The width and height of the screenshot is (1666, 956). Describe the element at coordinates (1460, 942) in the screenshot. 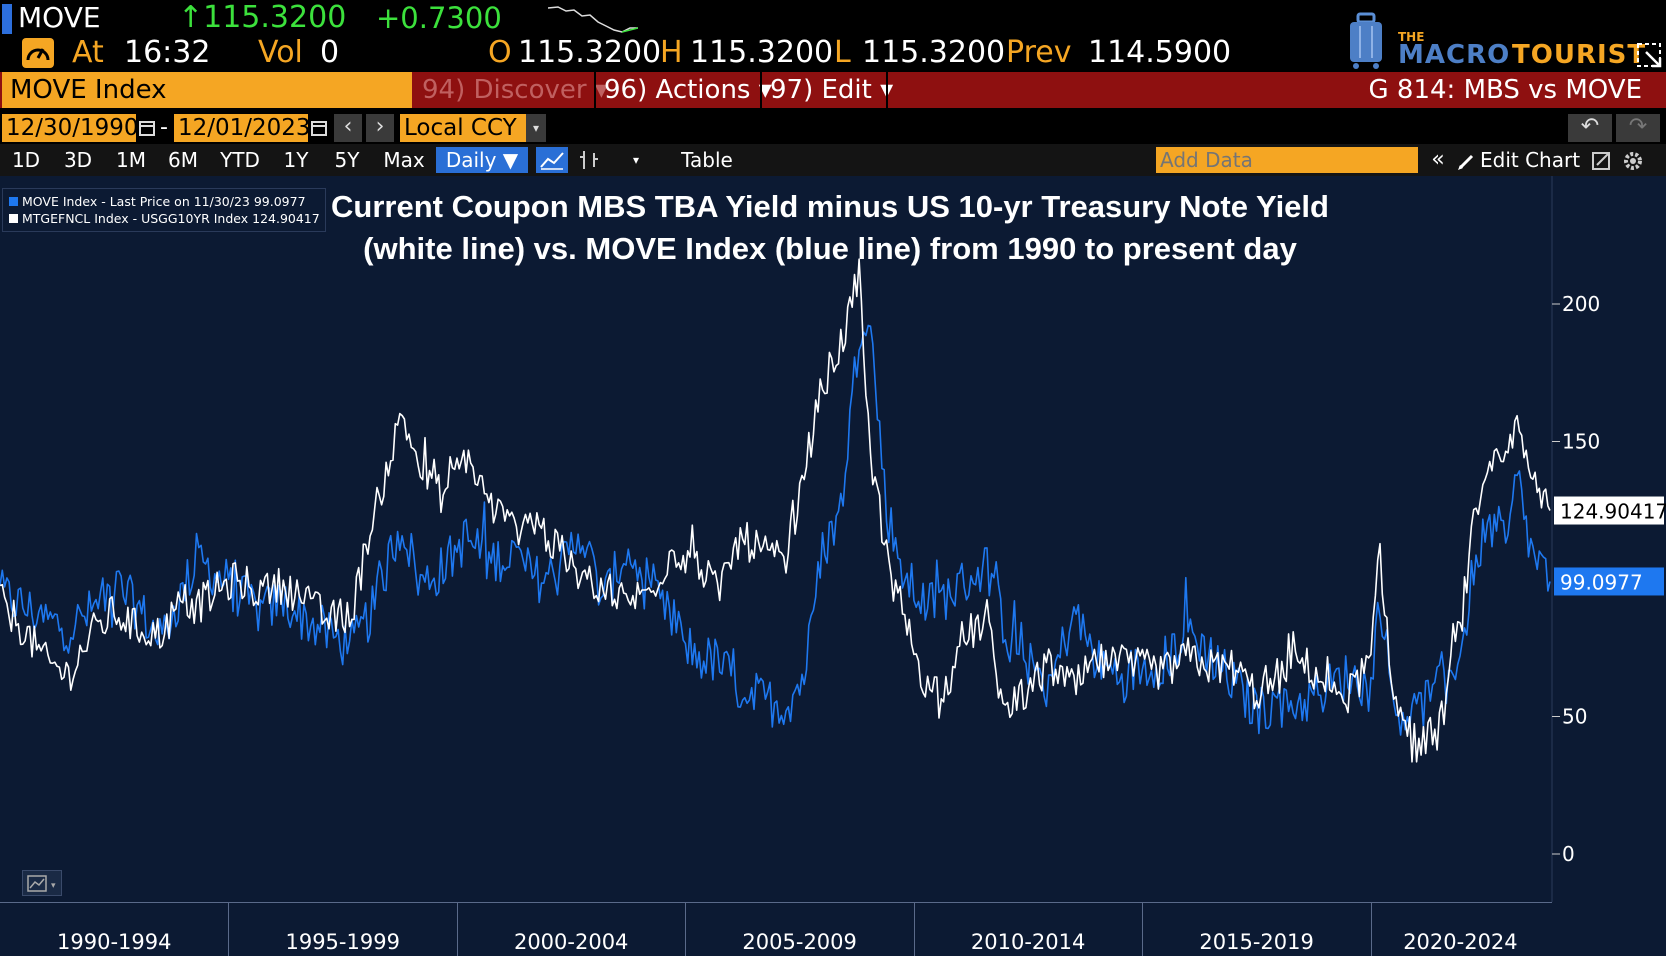

I see `x-group-label: 2020-2024` at that location.